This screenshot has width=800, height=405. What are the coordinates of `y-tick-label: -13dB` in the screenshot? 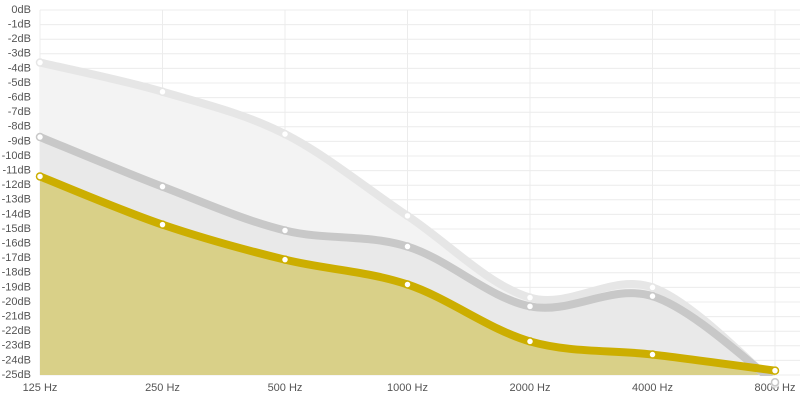 It's located at (16, 200).